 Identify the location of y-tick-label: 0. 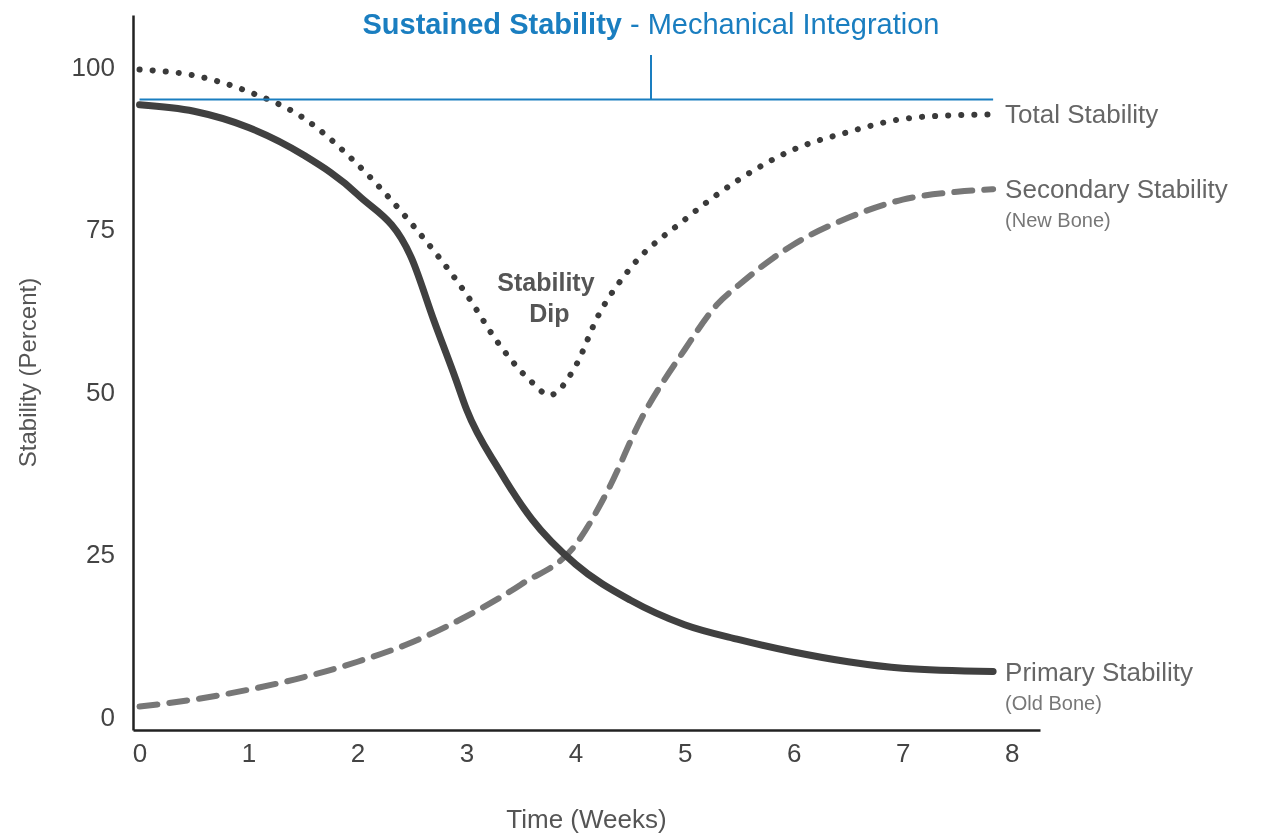
(107, 716).